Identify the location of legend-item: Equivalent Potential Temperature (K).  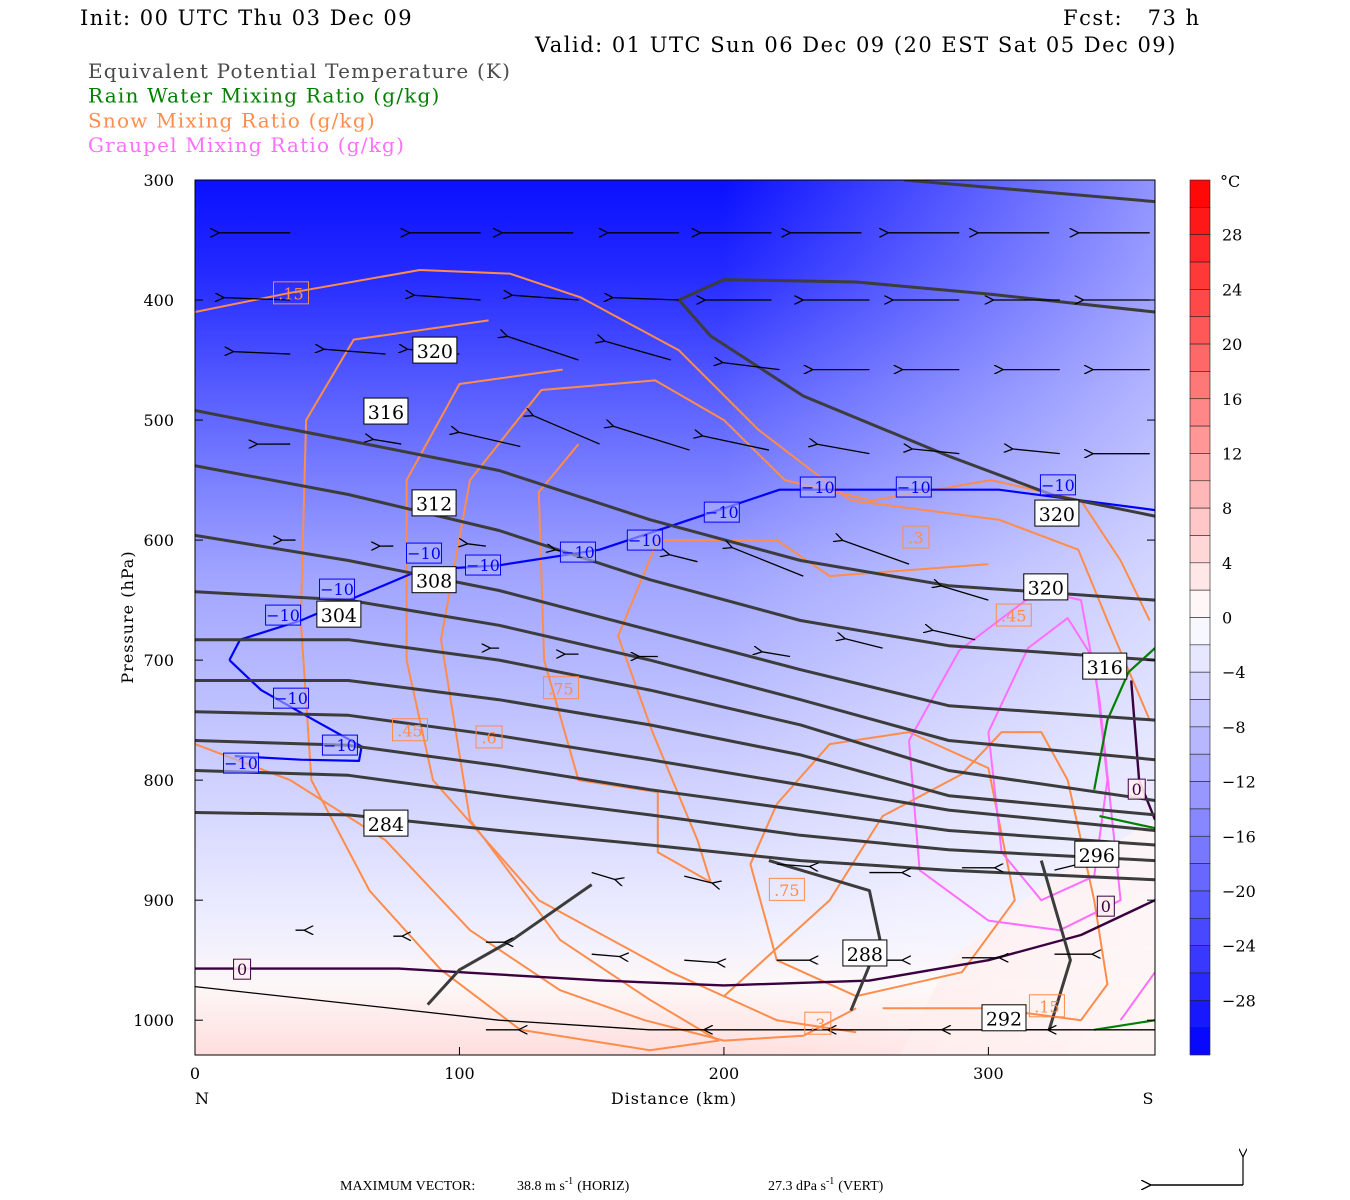
(299, 71).